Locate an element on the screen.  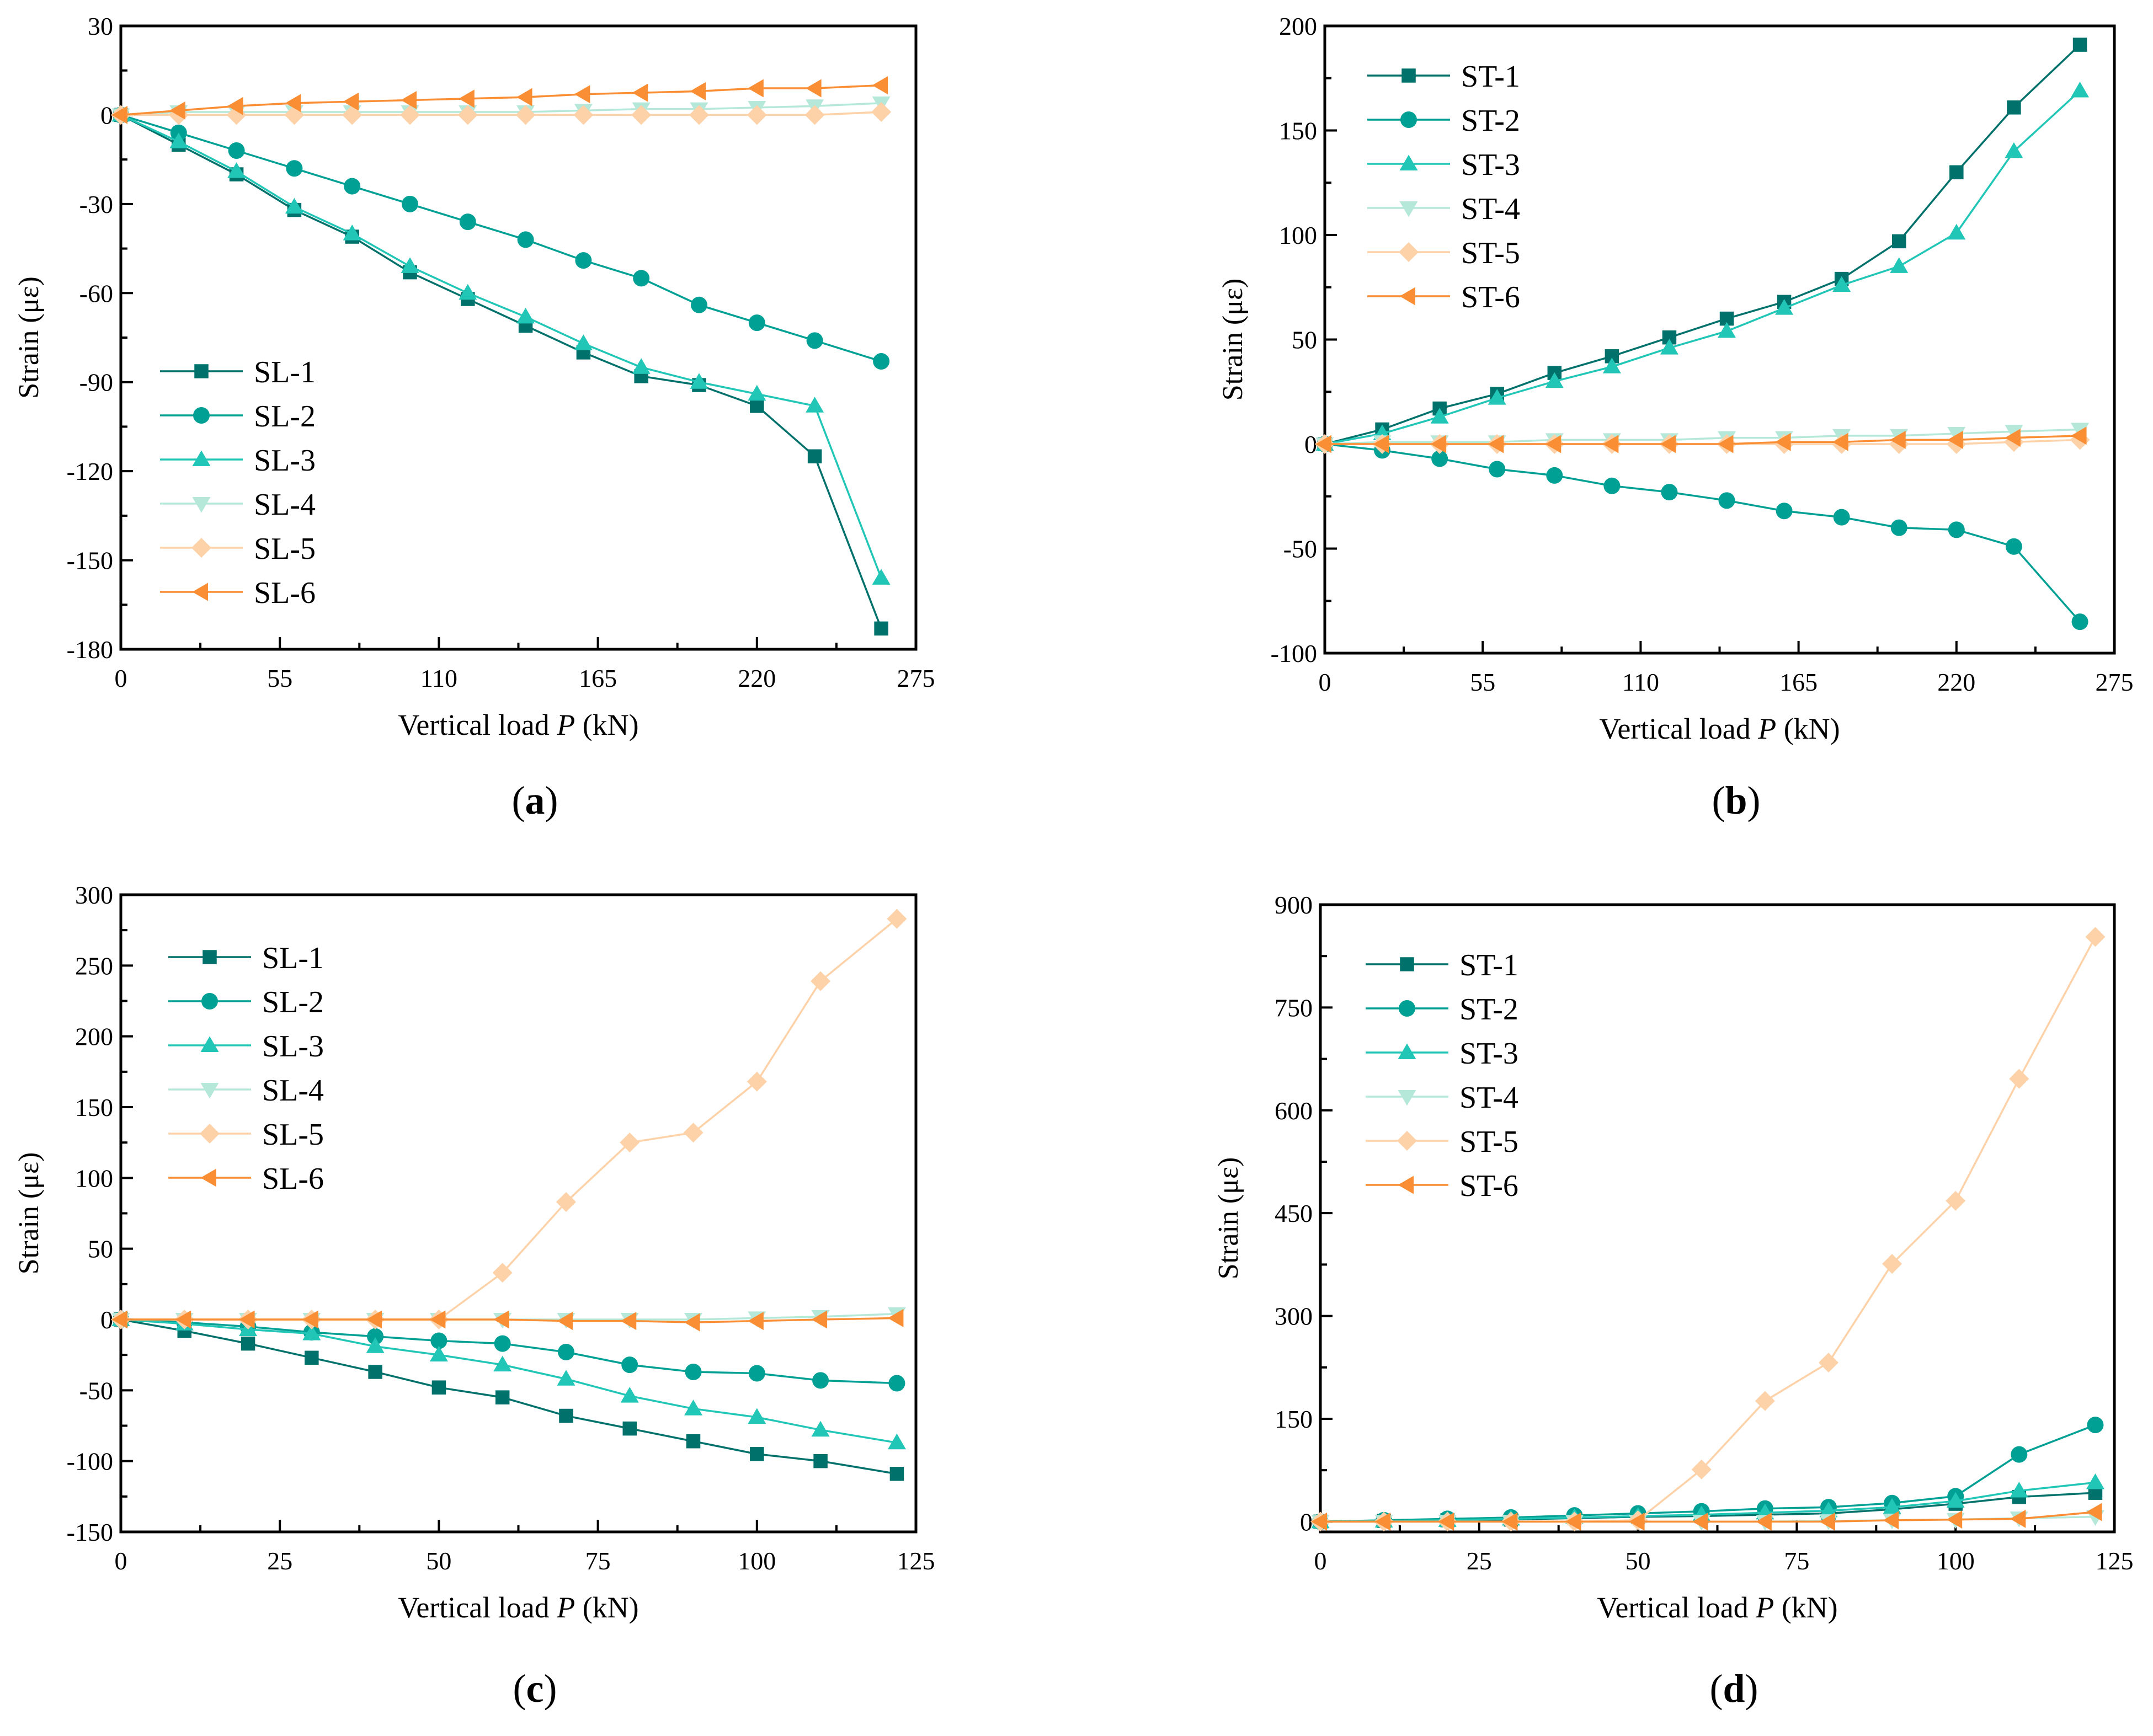
x-tick-label: 50 is located at coordinates (1638, 1561).